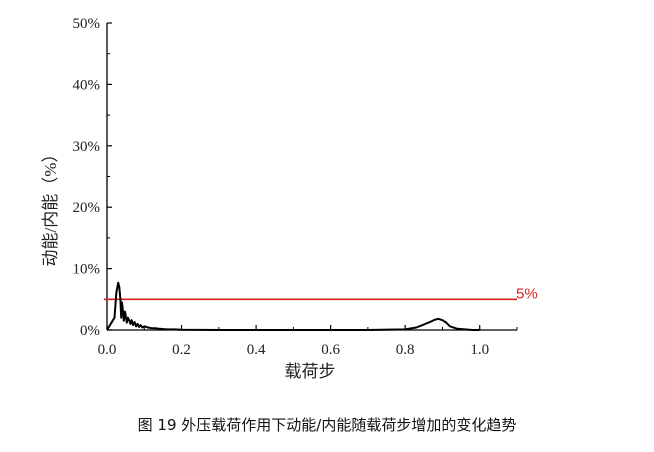 This screenshot has height=452, width=654. I want to click on y-tick-label: 50%, so click(87, 24).